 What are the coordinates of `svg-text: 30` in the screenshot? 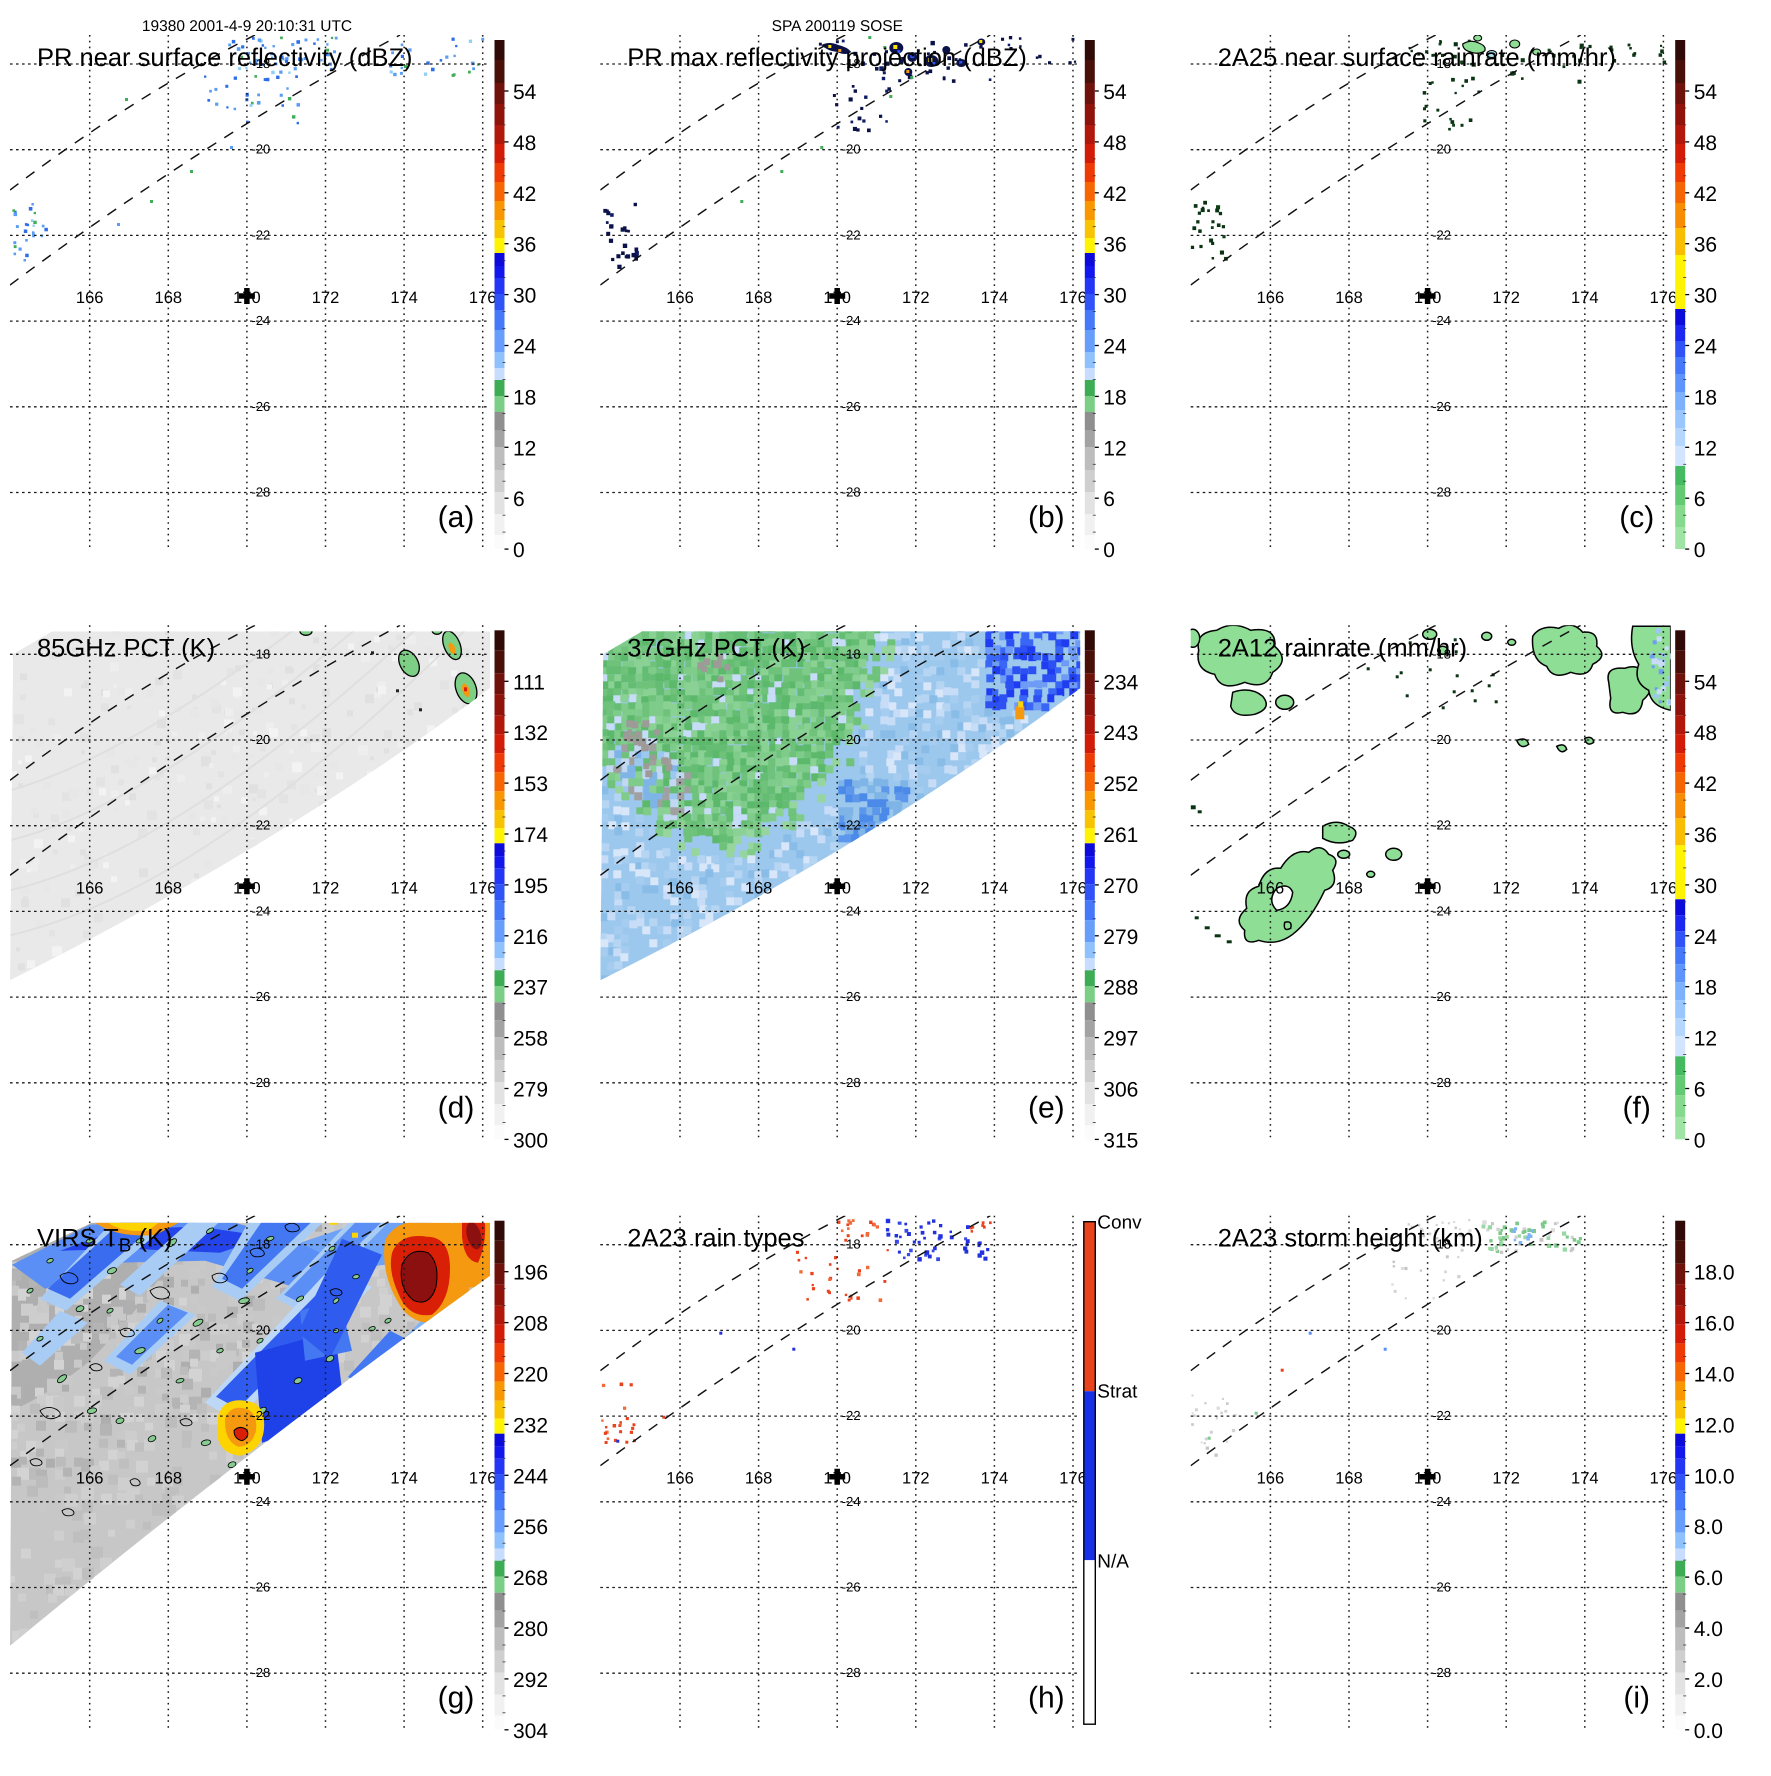 It's located at (1705, 886).